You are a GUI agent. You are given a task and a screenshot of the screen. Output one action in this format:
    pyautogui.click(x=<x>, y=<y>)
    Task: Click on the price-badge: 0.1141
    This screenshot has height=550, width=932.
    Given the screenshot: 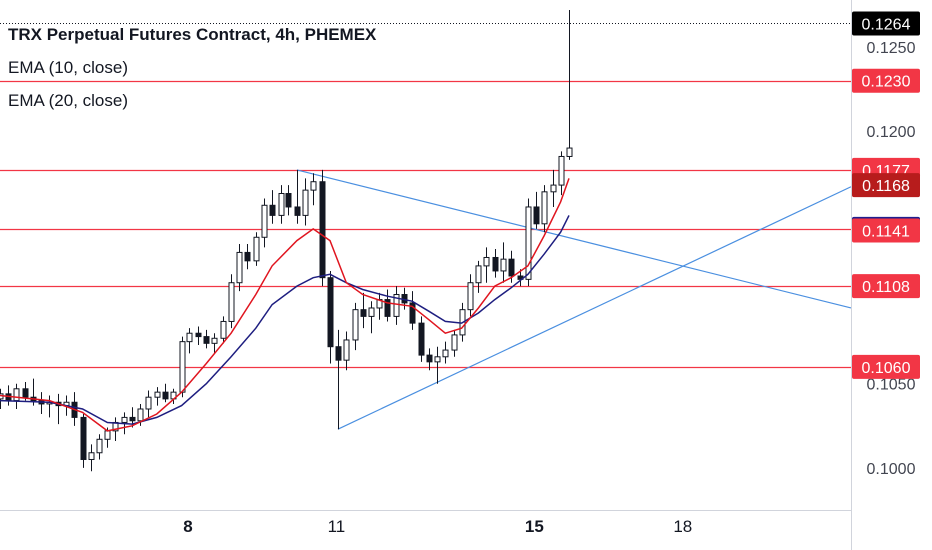 What is the action you would take?
    pyautogui.click(x=886, y=230)
    